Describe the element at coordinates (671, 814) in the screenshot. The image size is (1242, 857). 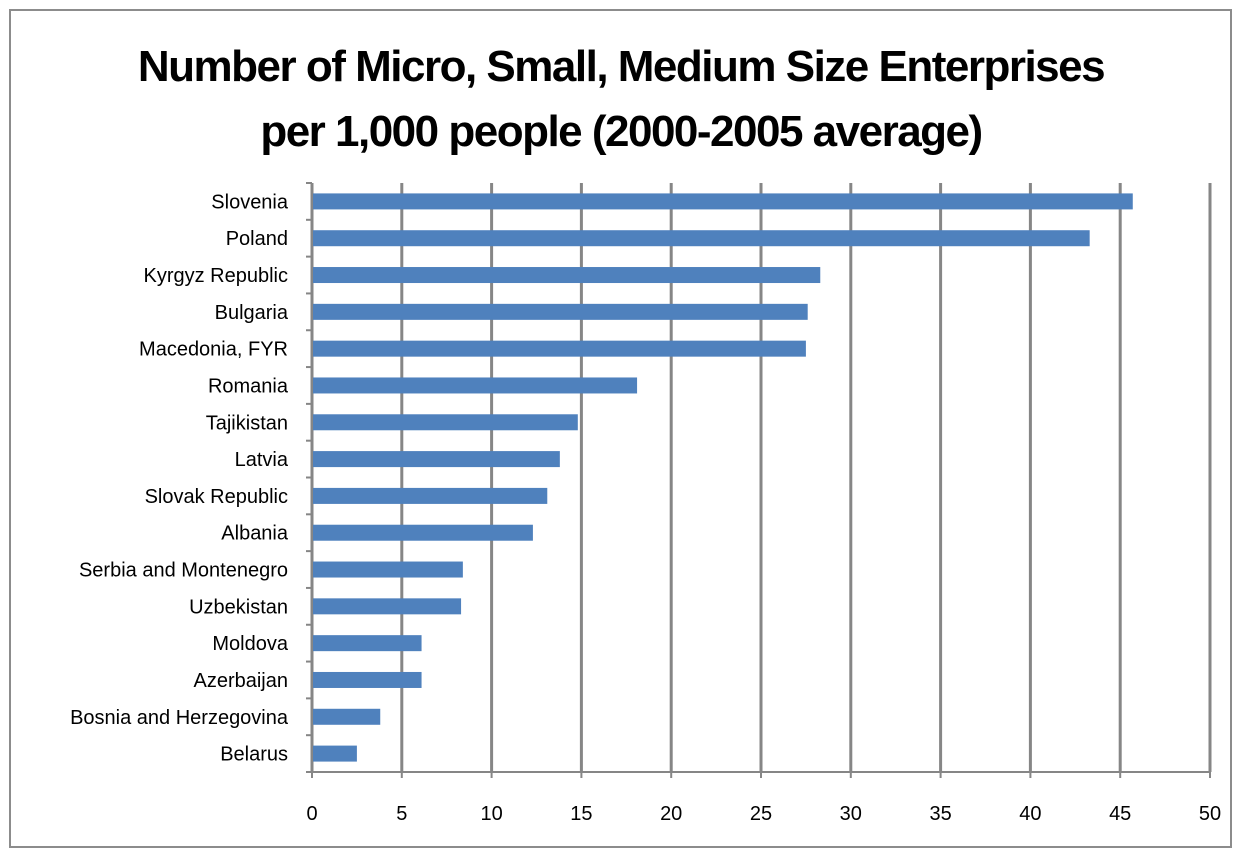
I see `x-tick-label: 20` at that location.